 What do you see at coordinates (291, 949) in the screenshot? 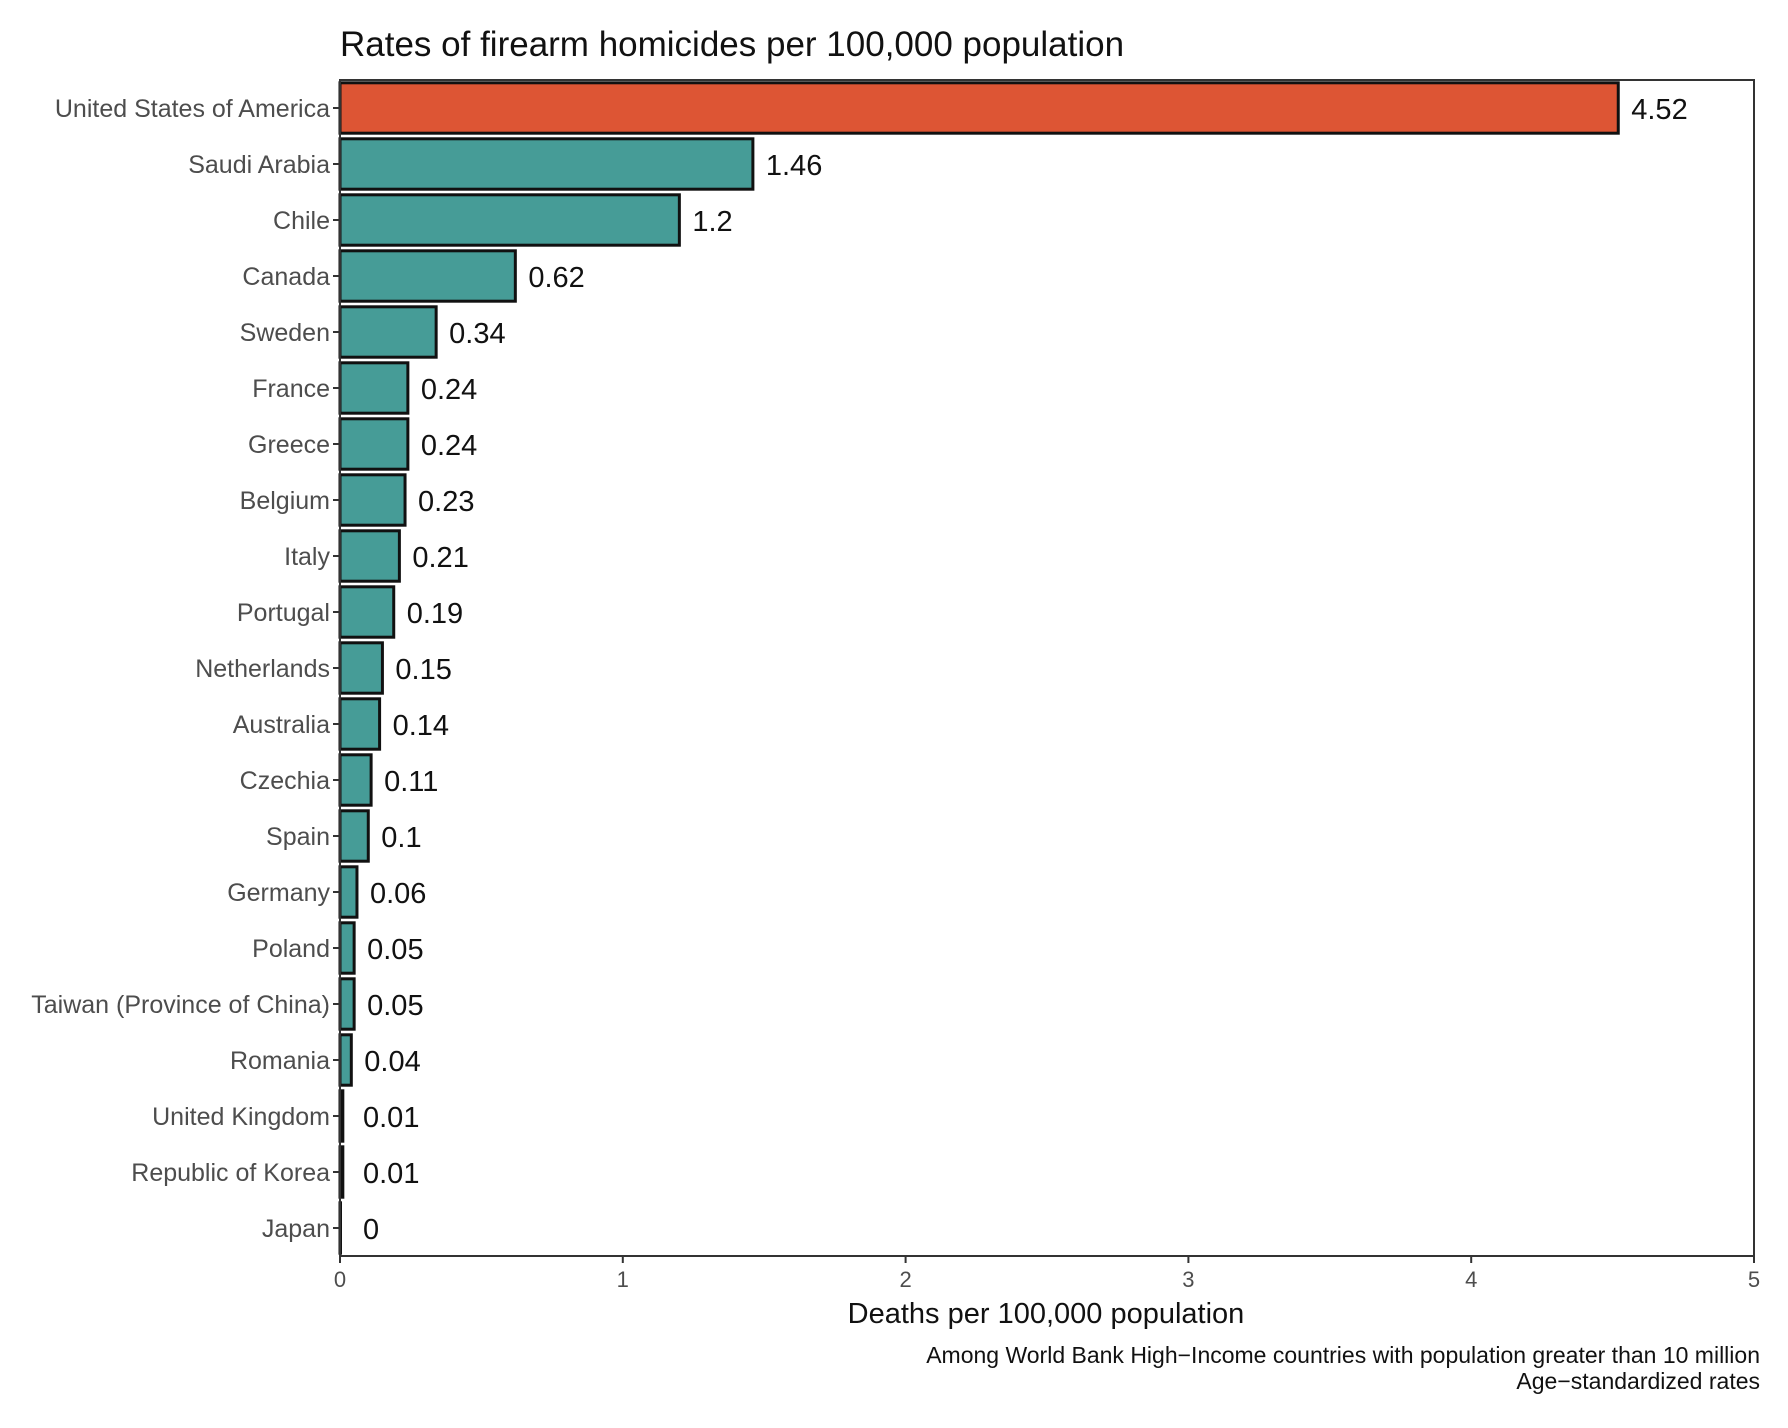
I see `category-label: Poland` at bounding box center [291, 949].